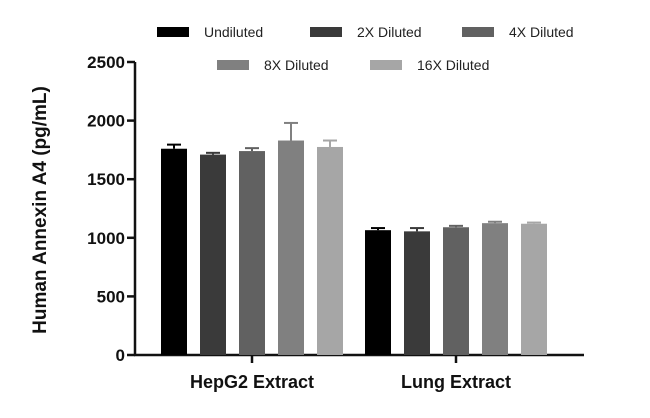 The width and height of the screenshot is (650, 418). I want to click on y-tick-label: 2000, so click(106, 121).